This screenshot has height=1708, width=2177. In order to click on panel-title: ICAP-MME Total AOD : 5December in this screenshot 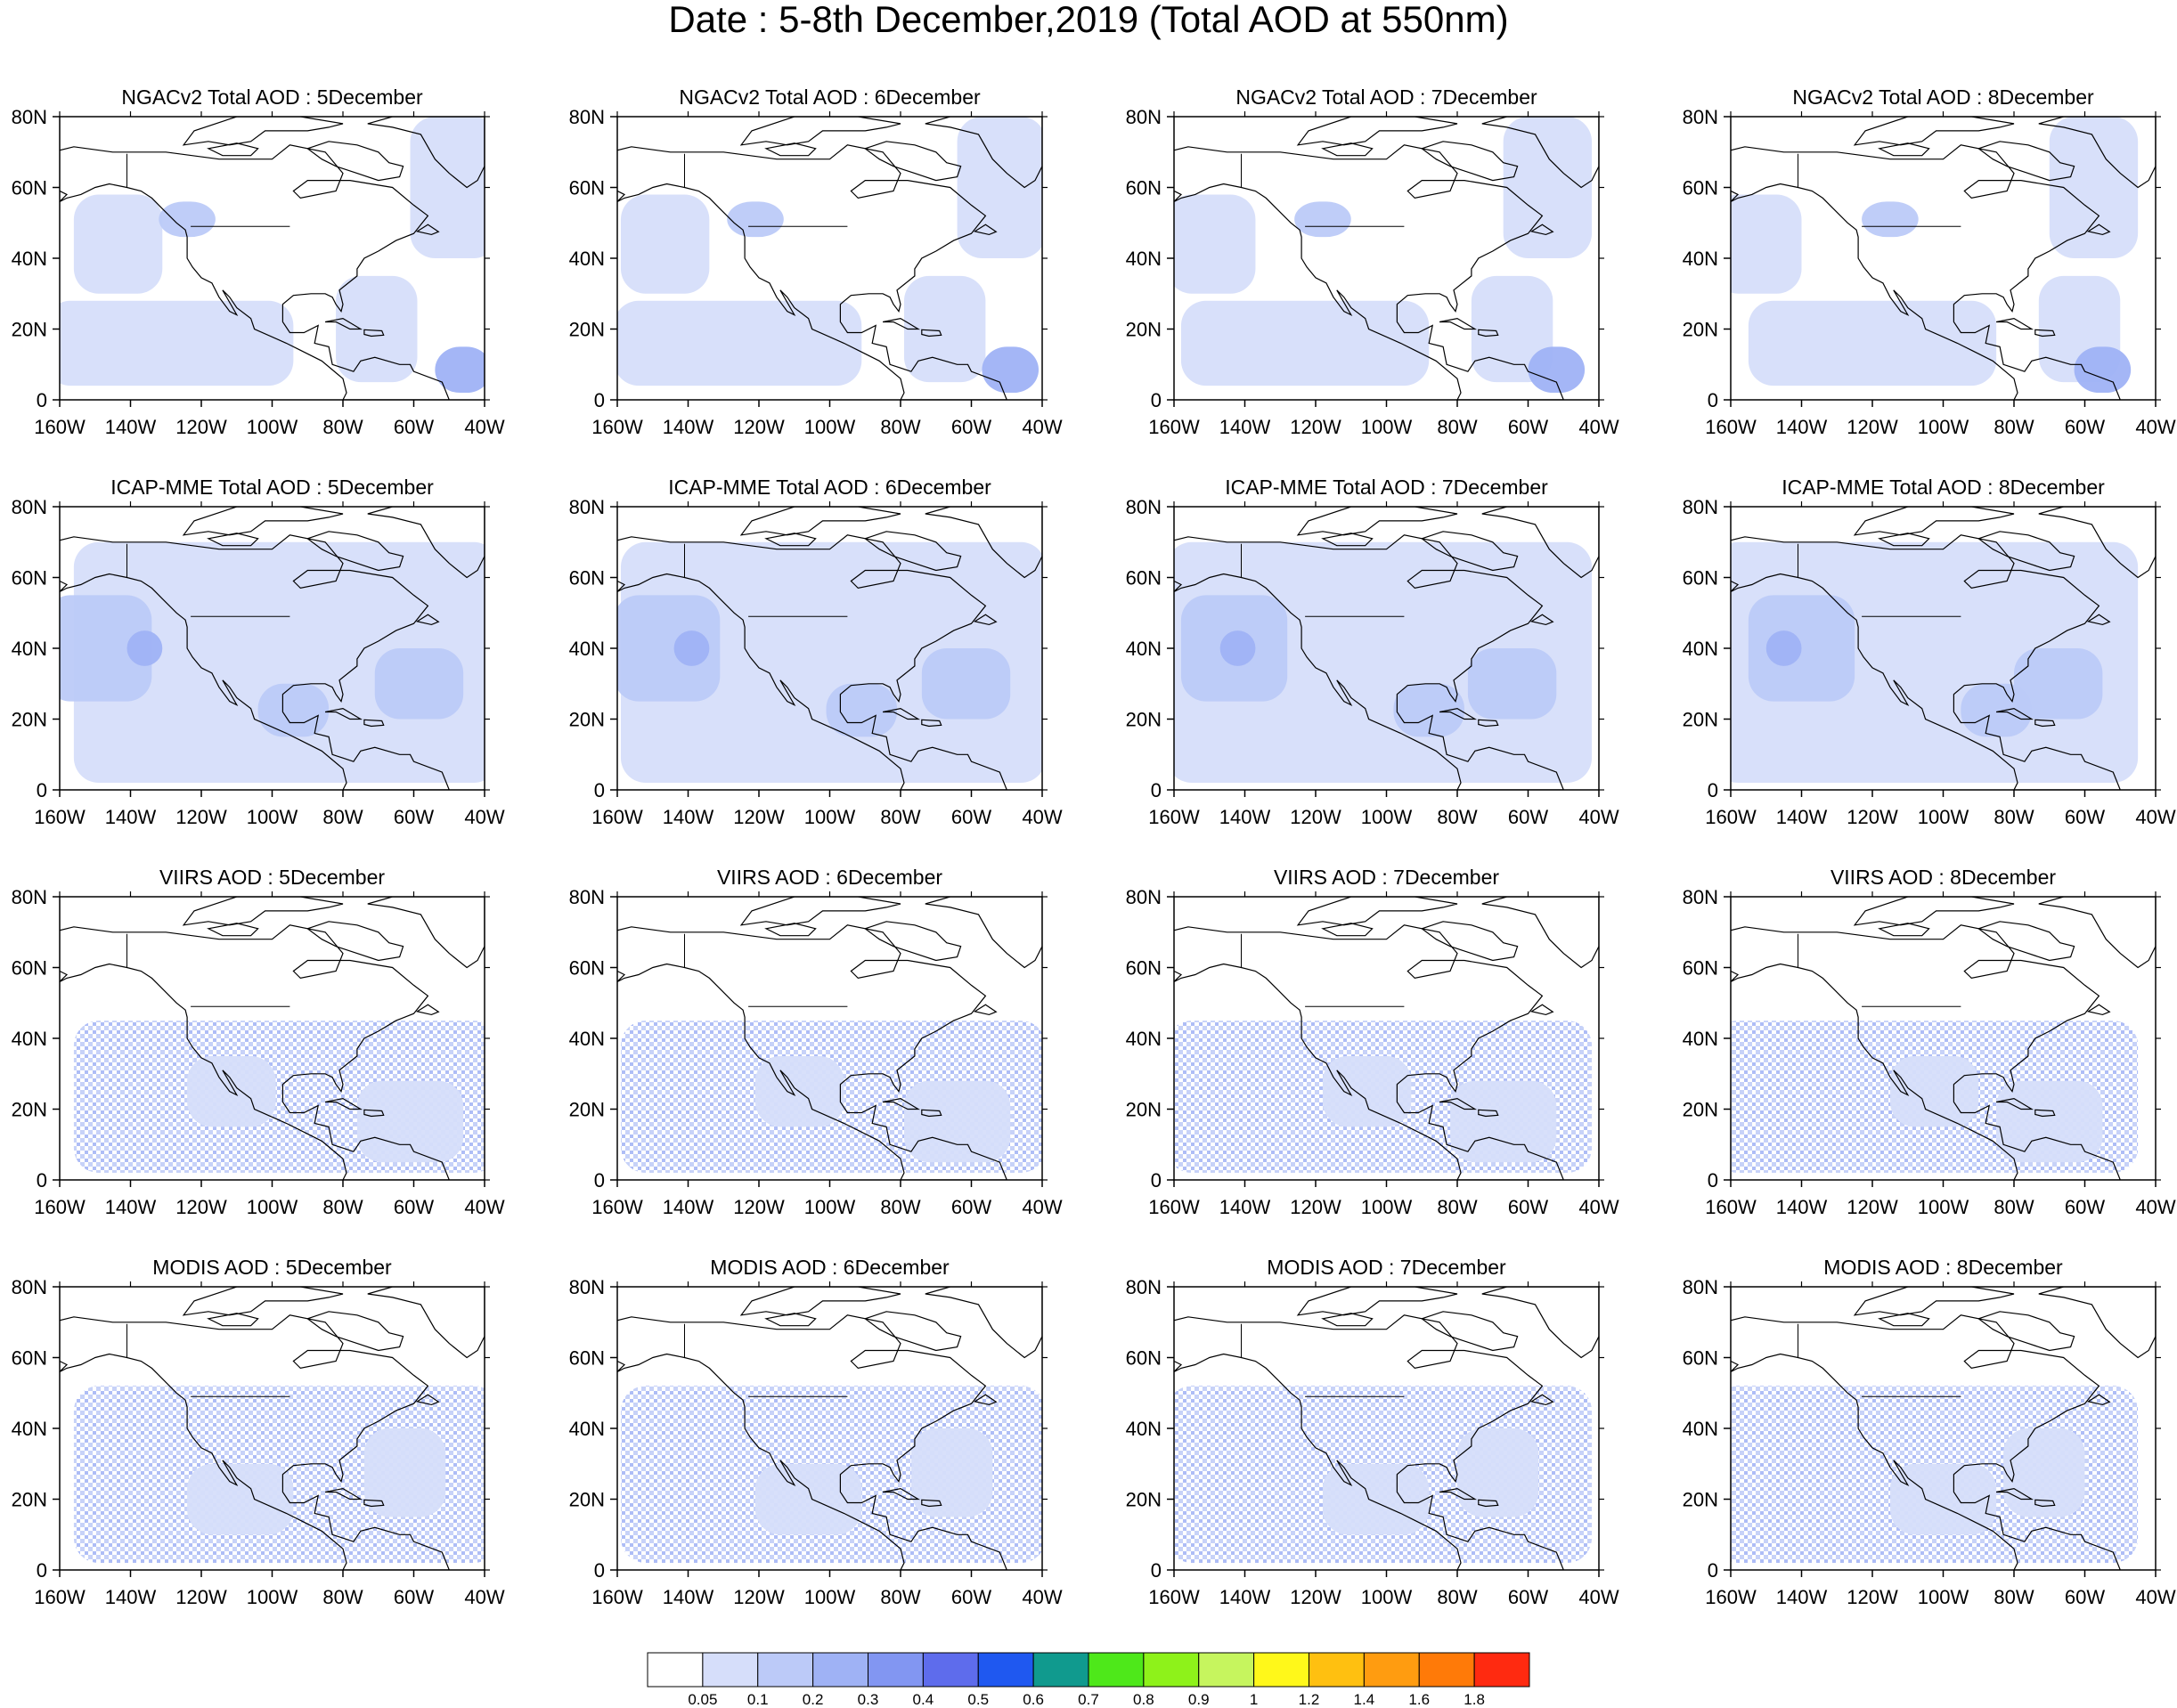, I will do `click(272, 488)`.